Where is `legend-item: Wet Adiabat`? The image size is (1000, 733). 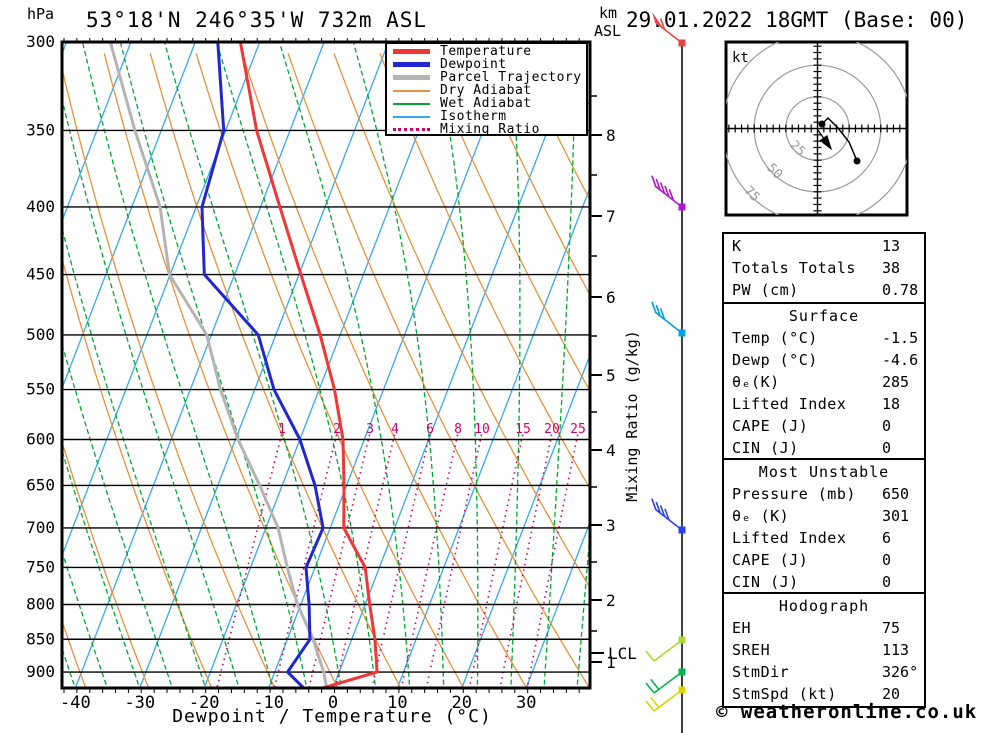
legend-item: Wet Adiabat is located at coordinates (489, 103).